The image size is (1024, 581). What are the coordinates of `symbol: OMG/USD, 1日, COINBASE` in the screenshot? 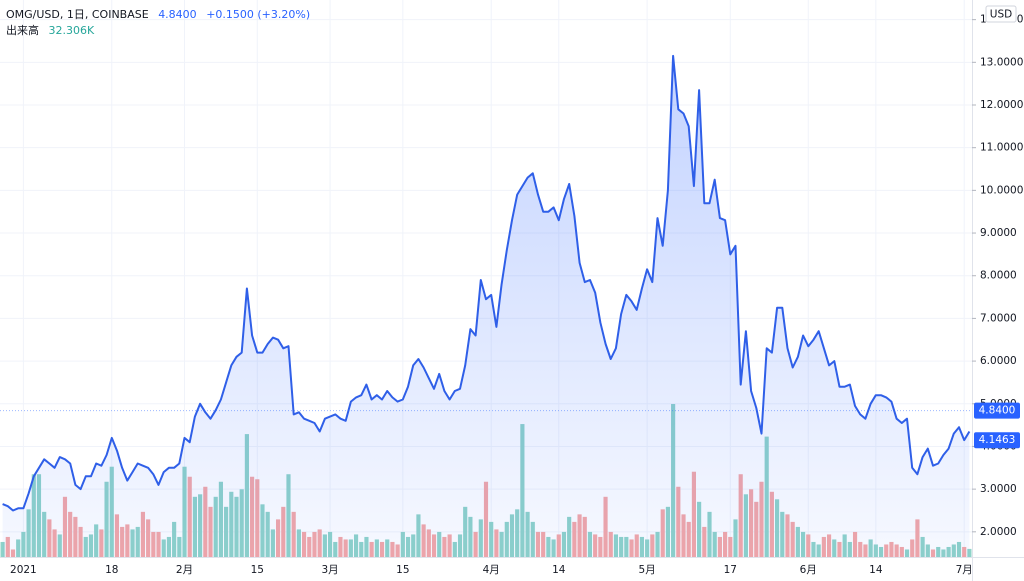 It's located at (77, 14).